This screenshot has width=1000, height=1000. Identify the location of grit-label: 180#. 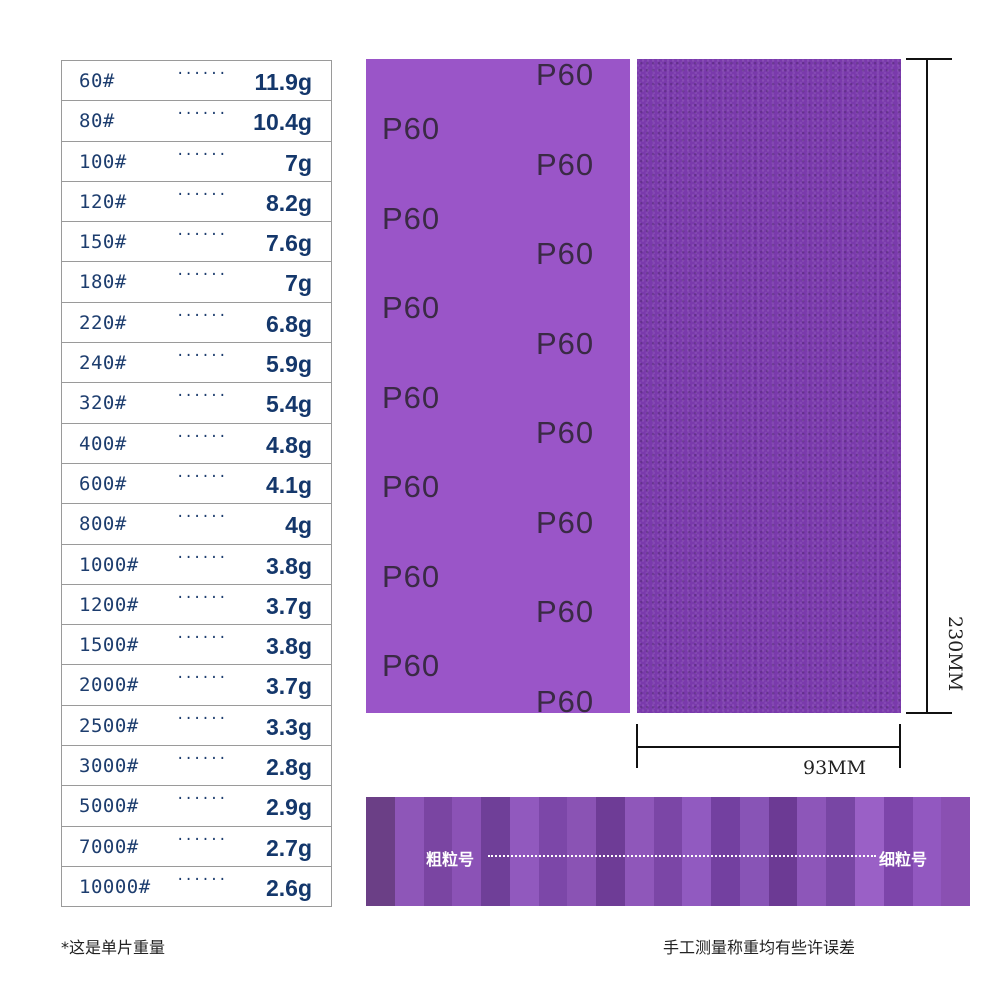
(103, 282).